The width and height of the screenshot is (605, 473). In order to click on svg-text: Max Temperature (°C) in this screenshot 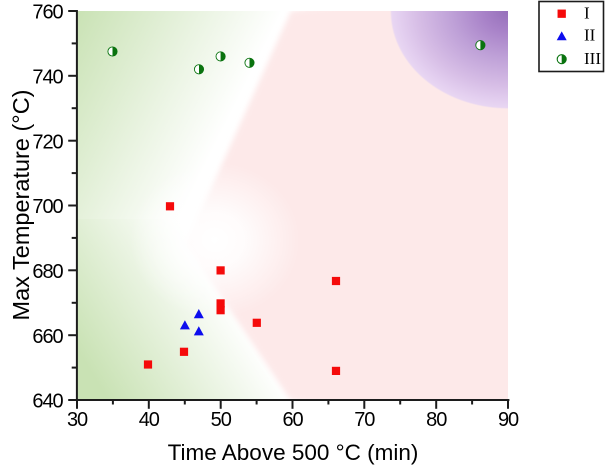, I will do `click(21, 205)`.